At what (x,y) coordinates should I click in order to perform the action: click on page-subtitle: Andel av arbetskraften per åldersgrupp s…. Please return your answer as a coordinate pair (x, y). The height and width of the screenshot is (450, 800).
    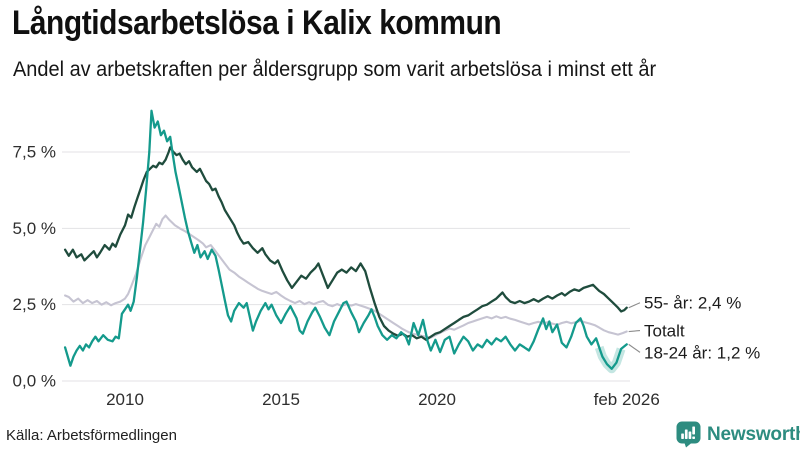
    Looking at the image, I should click on (335, 69).